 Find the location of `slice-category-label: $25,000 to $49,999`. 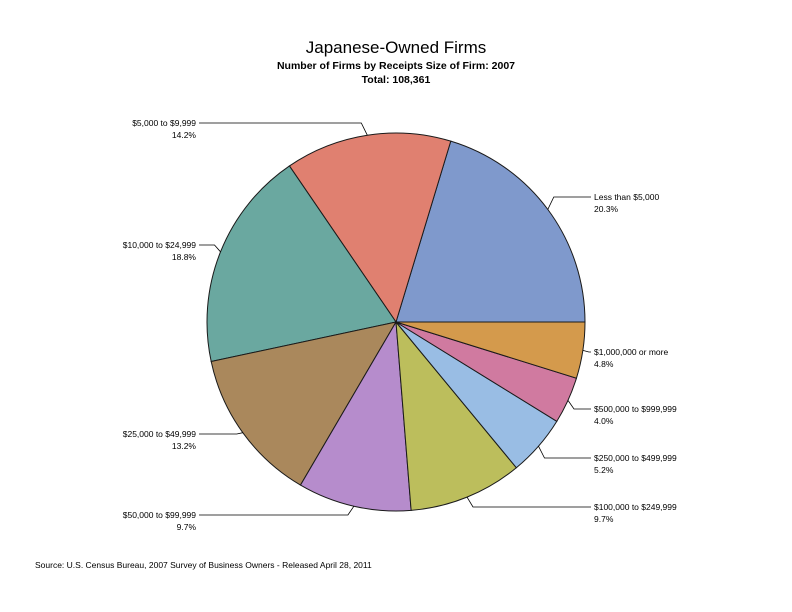

slice-category-label: $25,000 to $49,999 is located at coordinates (160, 434).